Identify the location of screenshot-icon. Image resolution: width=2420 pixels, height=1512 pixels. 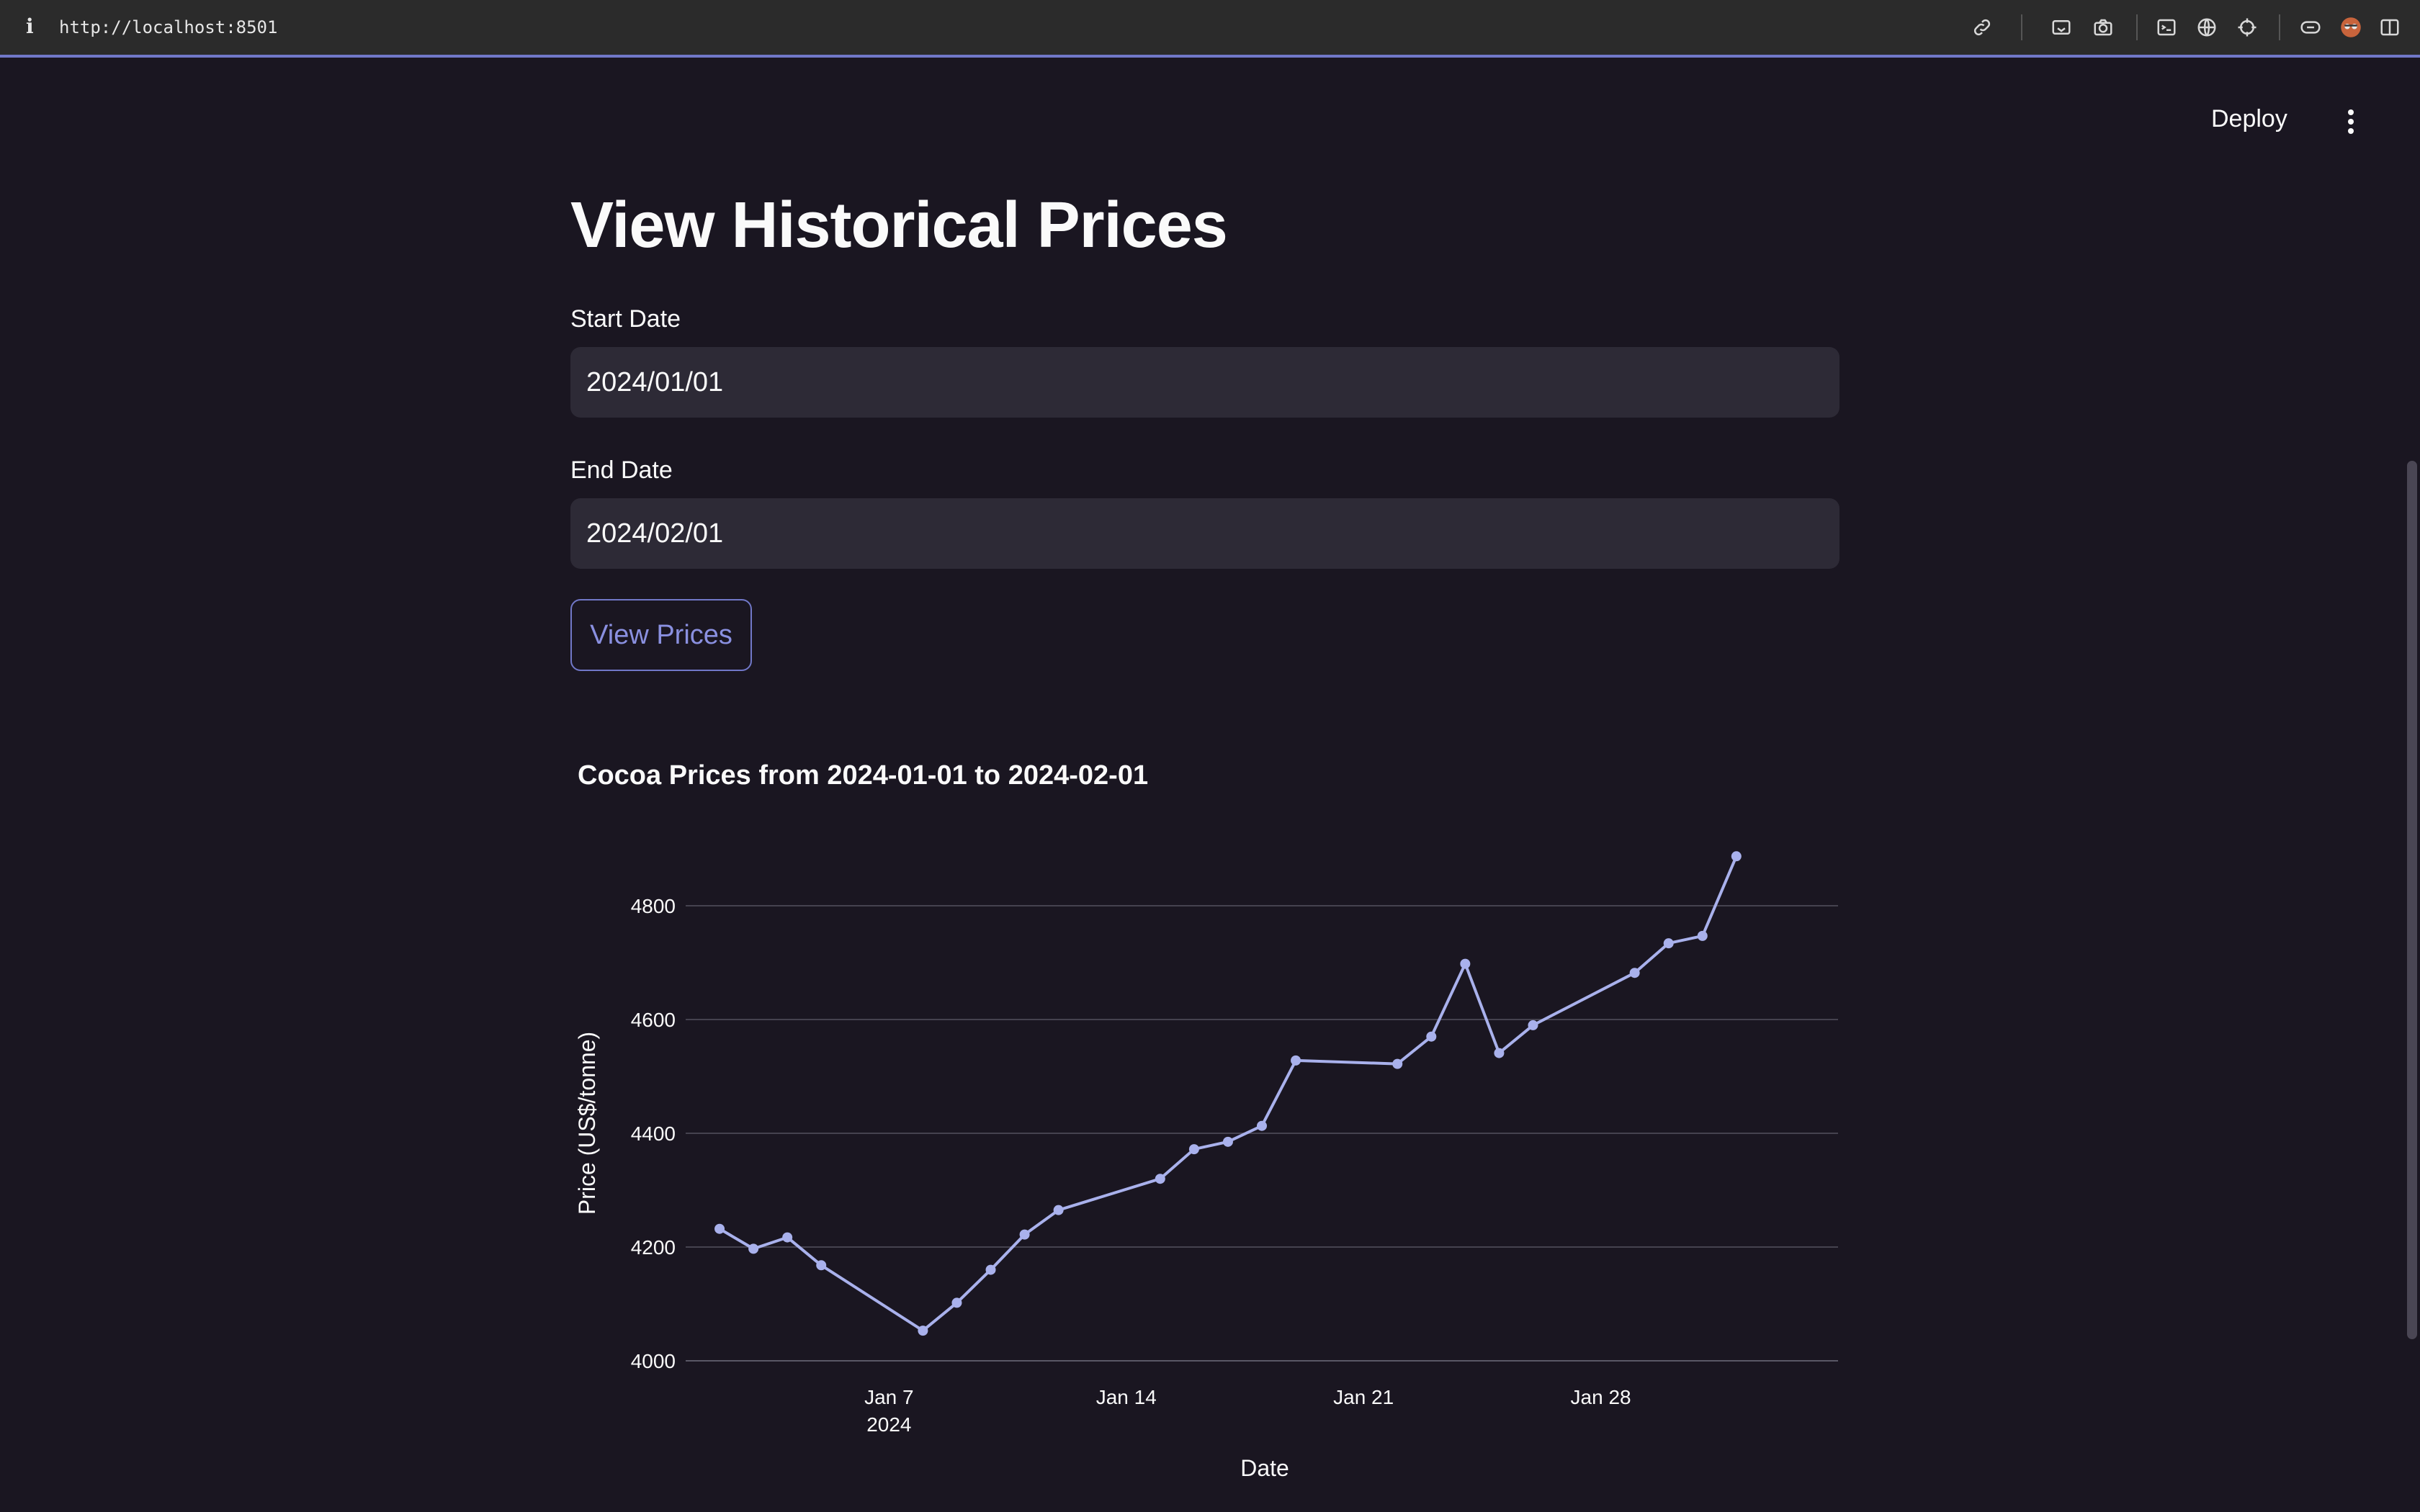
(2061, 27).